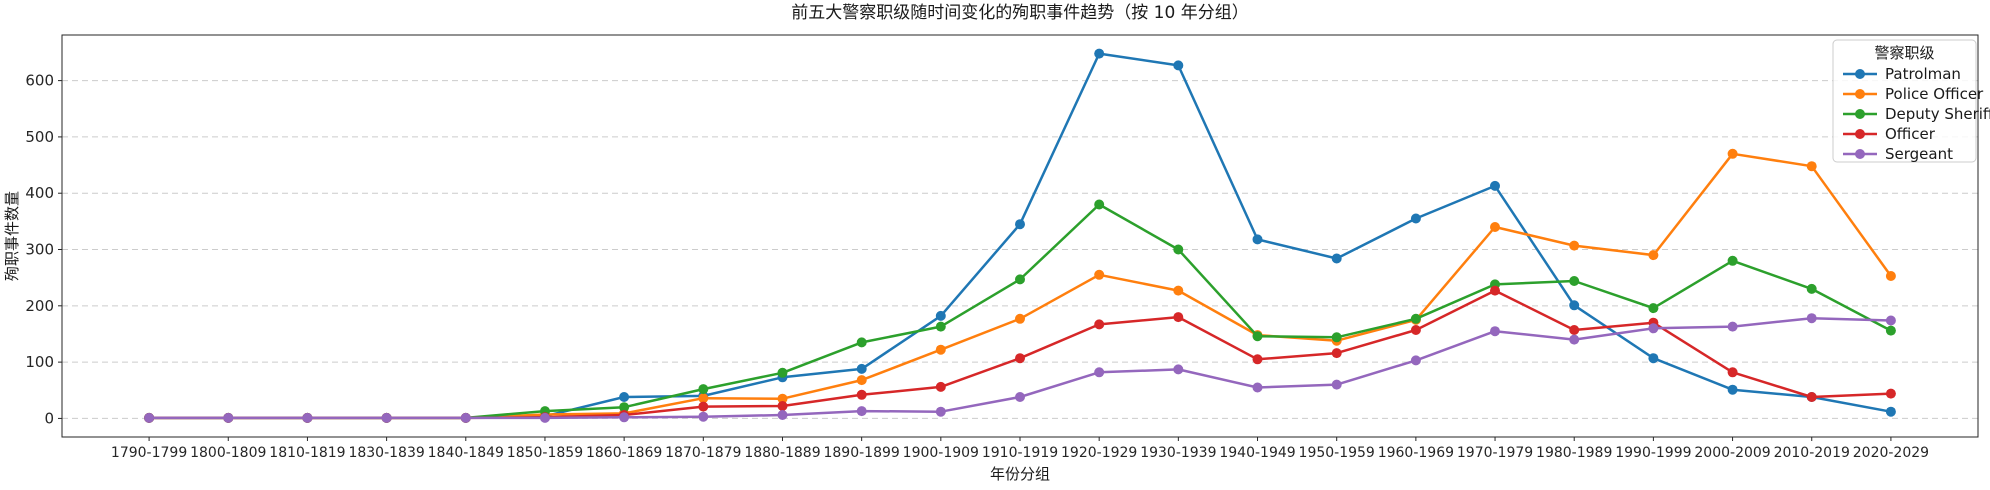 Image resolution: width=1990 pixels, height=490 pixels. What do you see at coordinates (1257, 336) in the screenshot?
I see `series-marker-deputy-sheriff-1940-1949` at bounding box center [1257, 336].